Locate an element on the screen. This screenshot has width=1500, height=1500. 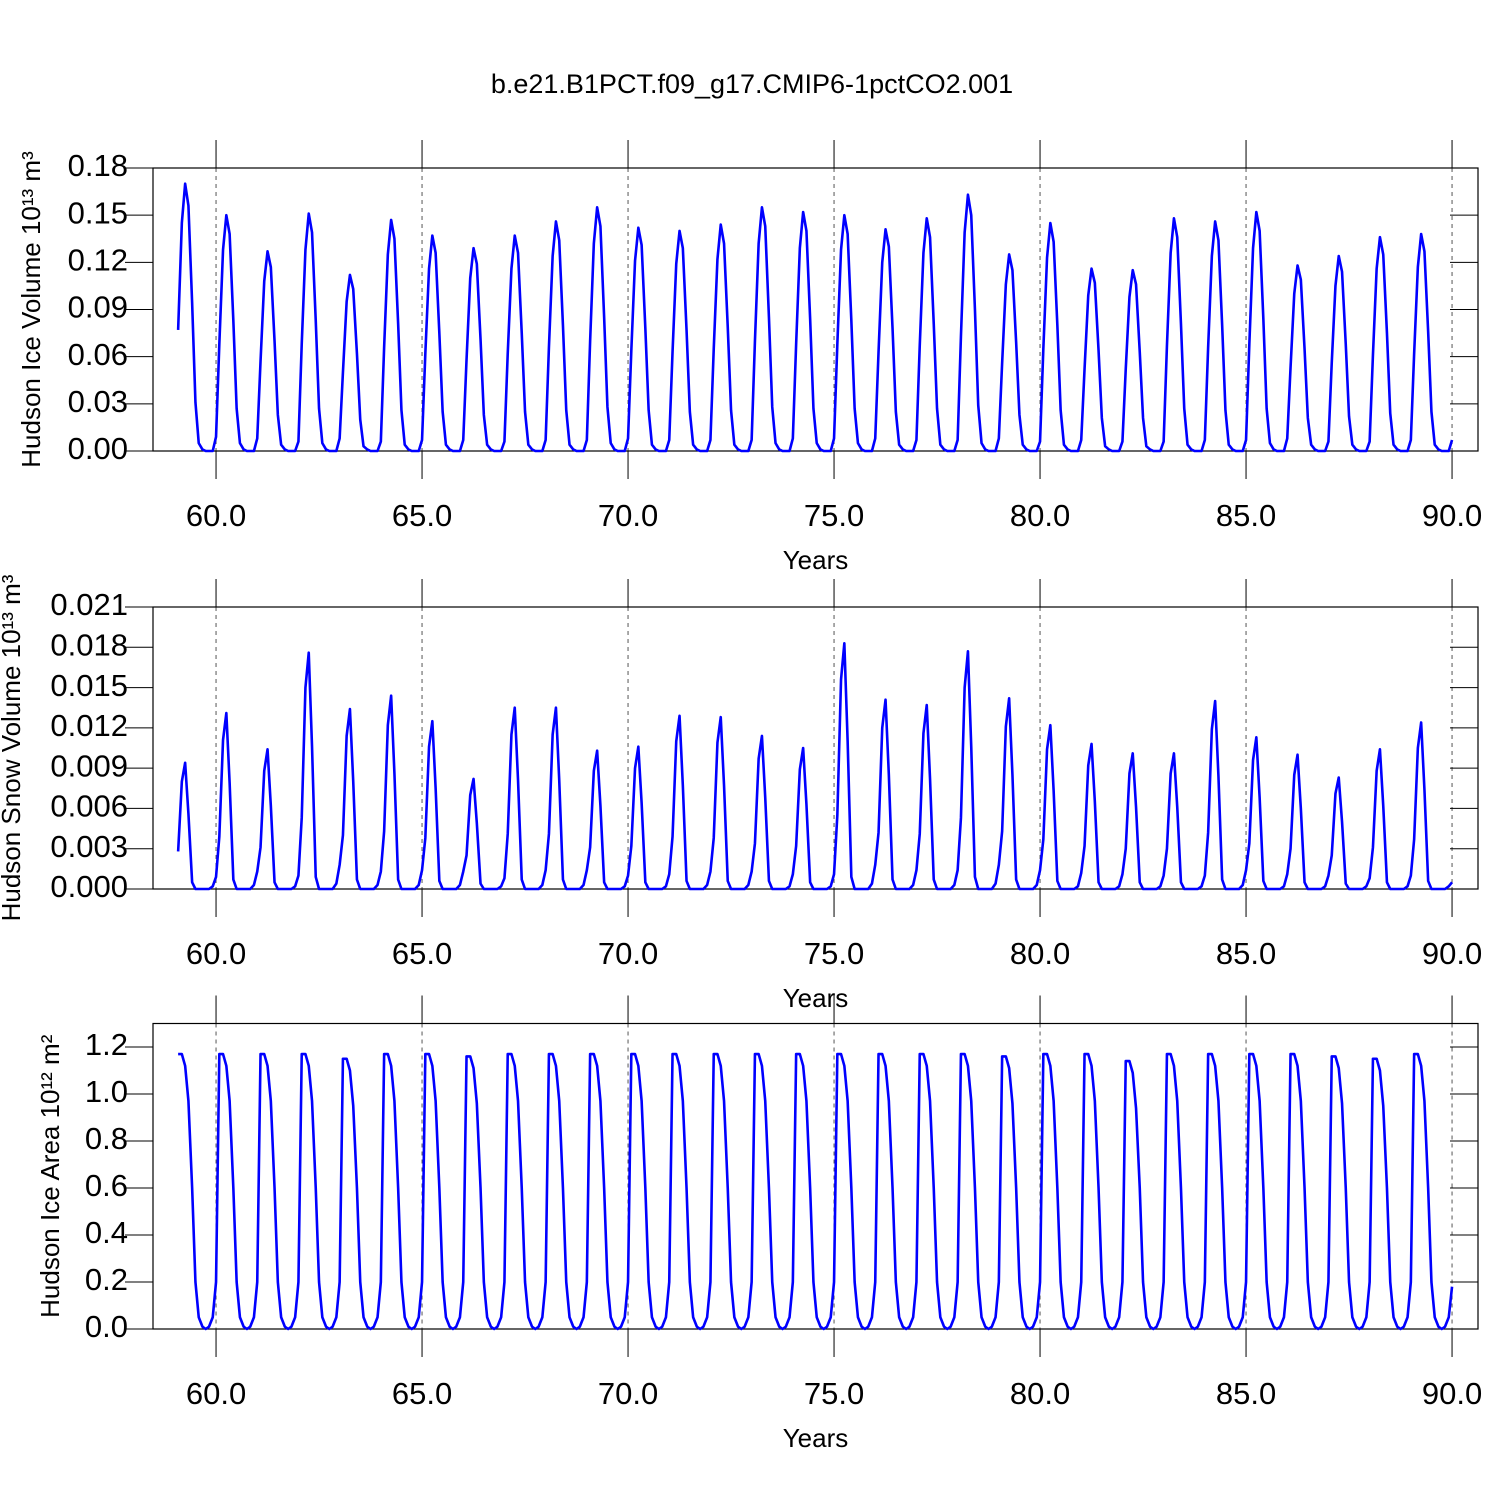
y-tick-label: 0.8 is located at coordinates (106, 1138).